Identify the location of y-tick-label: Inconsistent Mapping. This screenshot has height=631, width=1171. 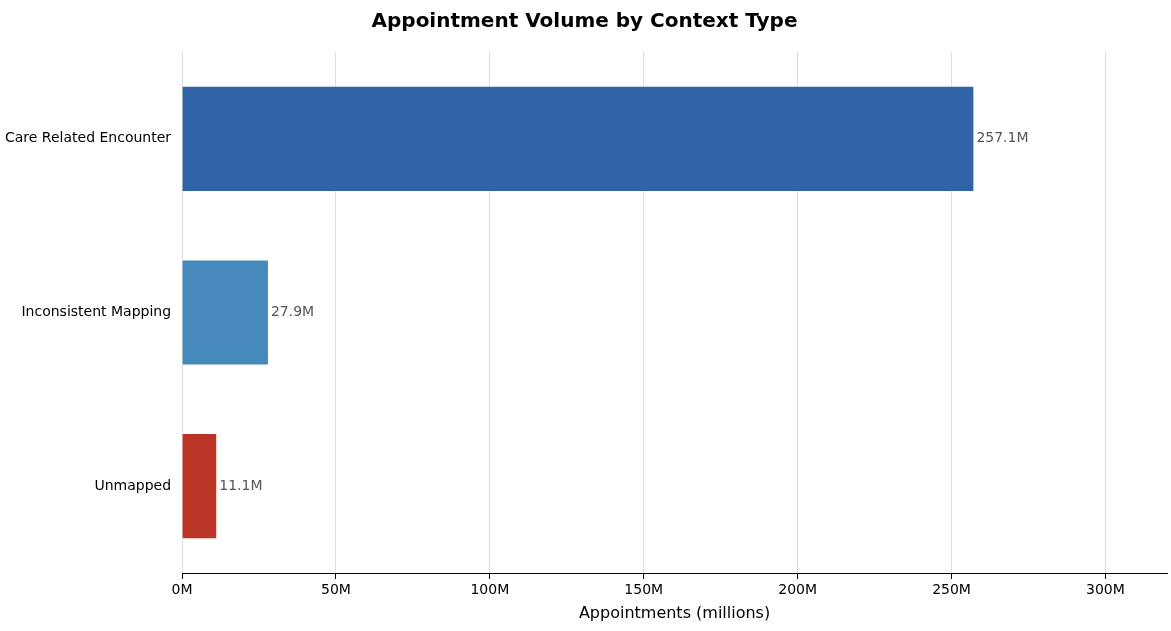
(96, 311).